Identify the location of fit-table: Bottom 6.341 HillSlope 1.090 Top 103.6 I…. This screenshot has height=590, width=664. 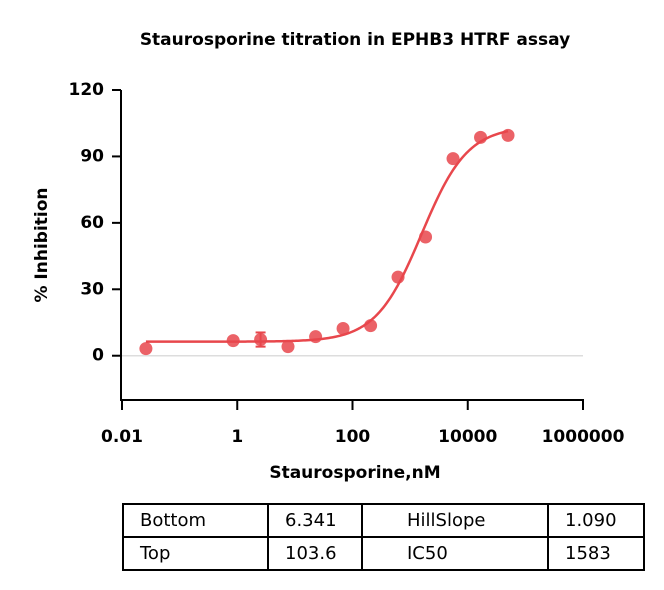
(383, 537).